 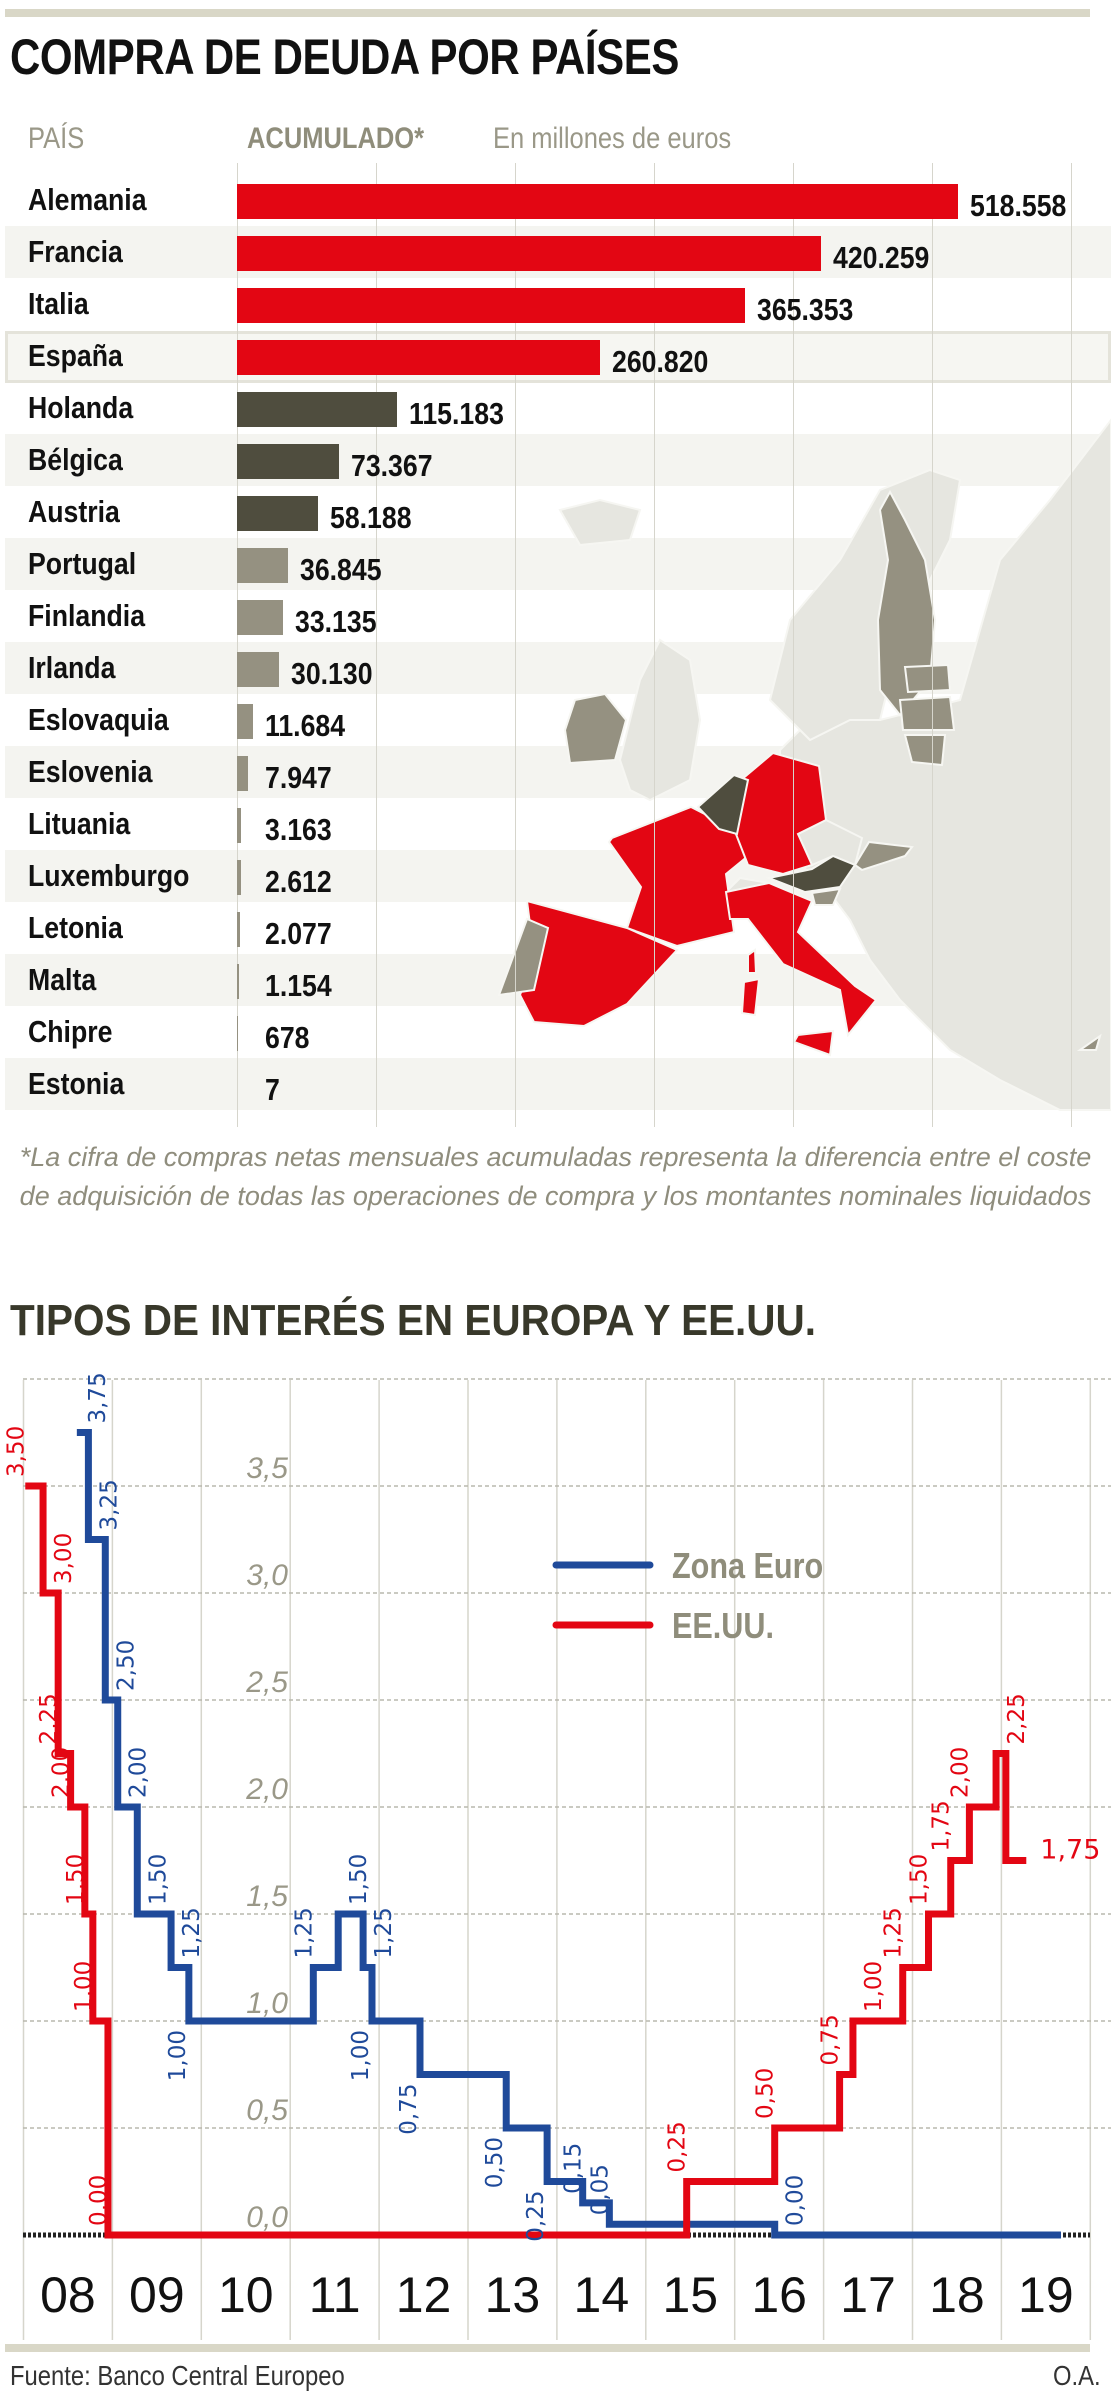 I want to click on x-tick-label: 18, so click(x=957, y=2295).